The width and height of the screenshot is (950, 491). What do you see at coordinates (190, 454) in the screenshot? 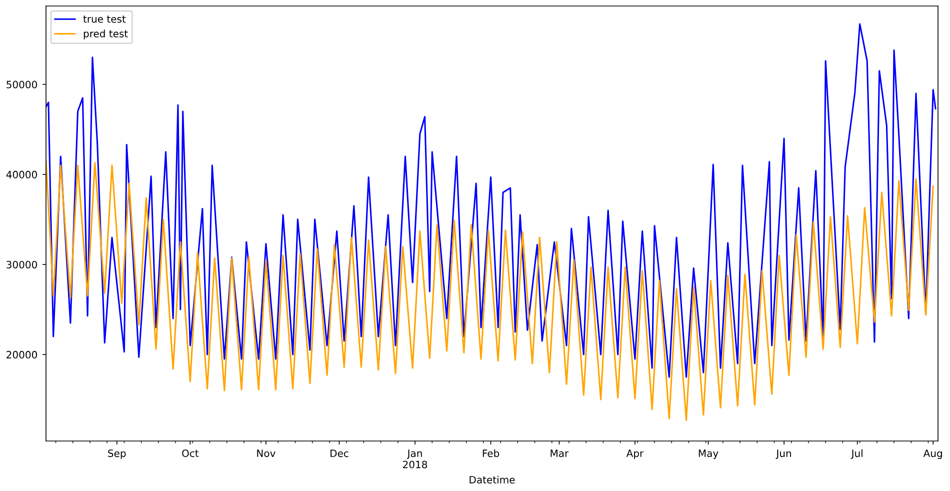
I see `x-tick-label: Oct` at bounding box center [190, 454].